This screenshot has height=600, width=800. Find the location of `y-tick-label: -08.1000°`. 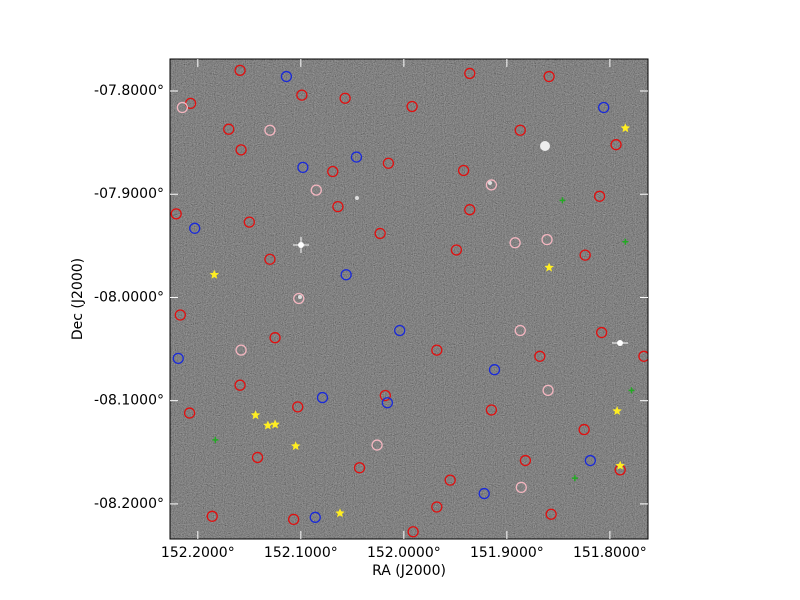

y-tick-label: -08.1000° is located at coordinates (129, 401).